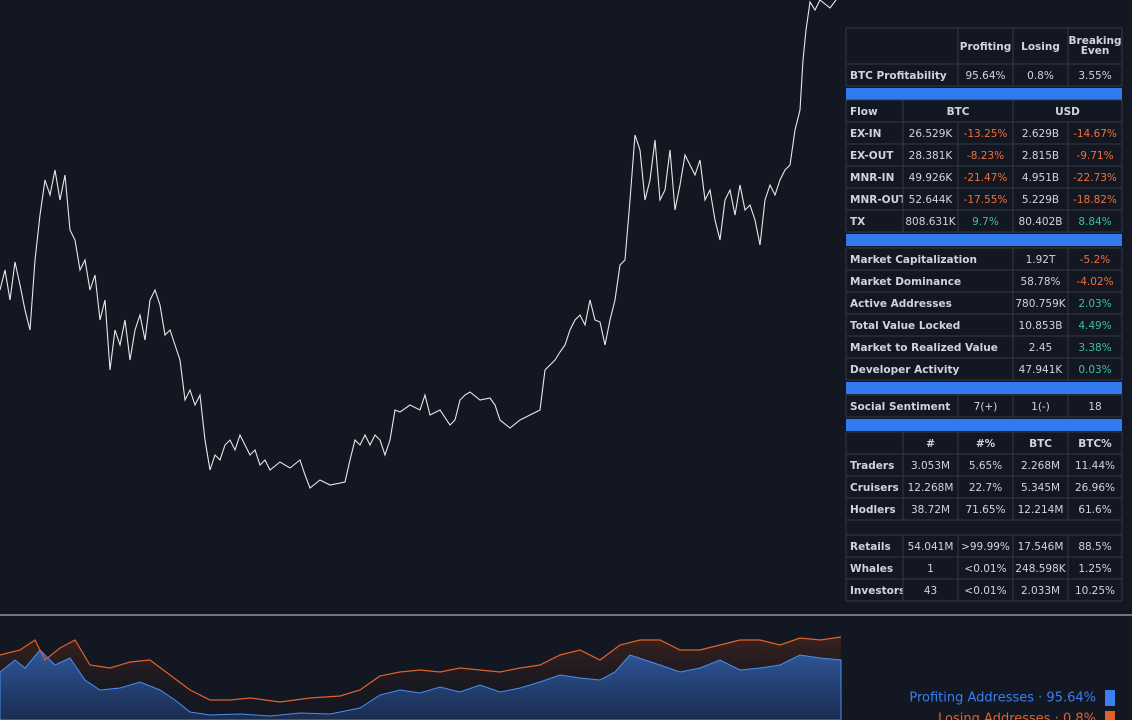 The width and height of the screenshot is (1132, 720). I want to click on table-cell-text: -21.47%, so click(986, 178).